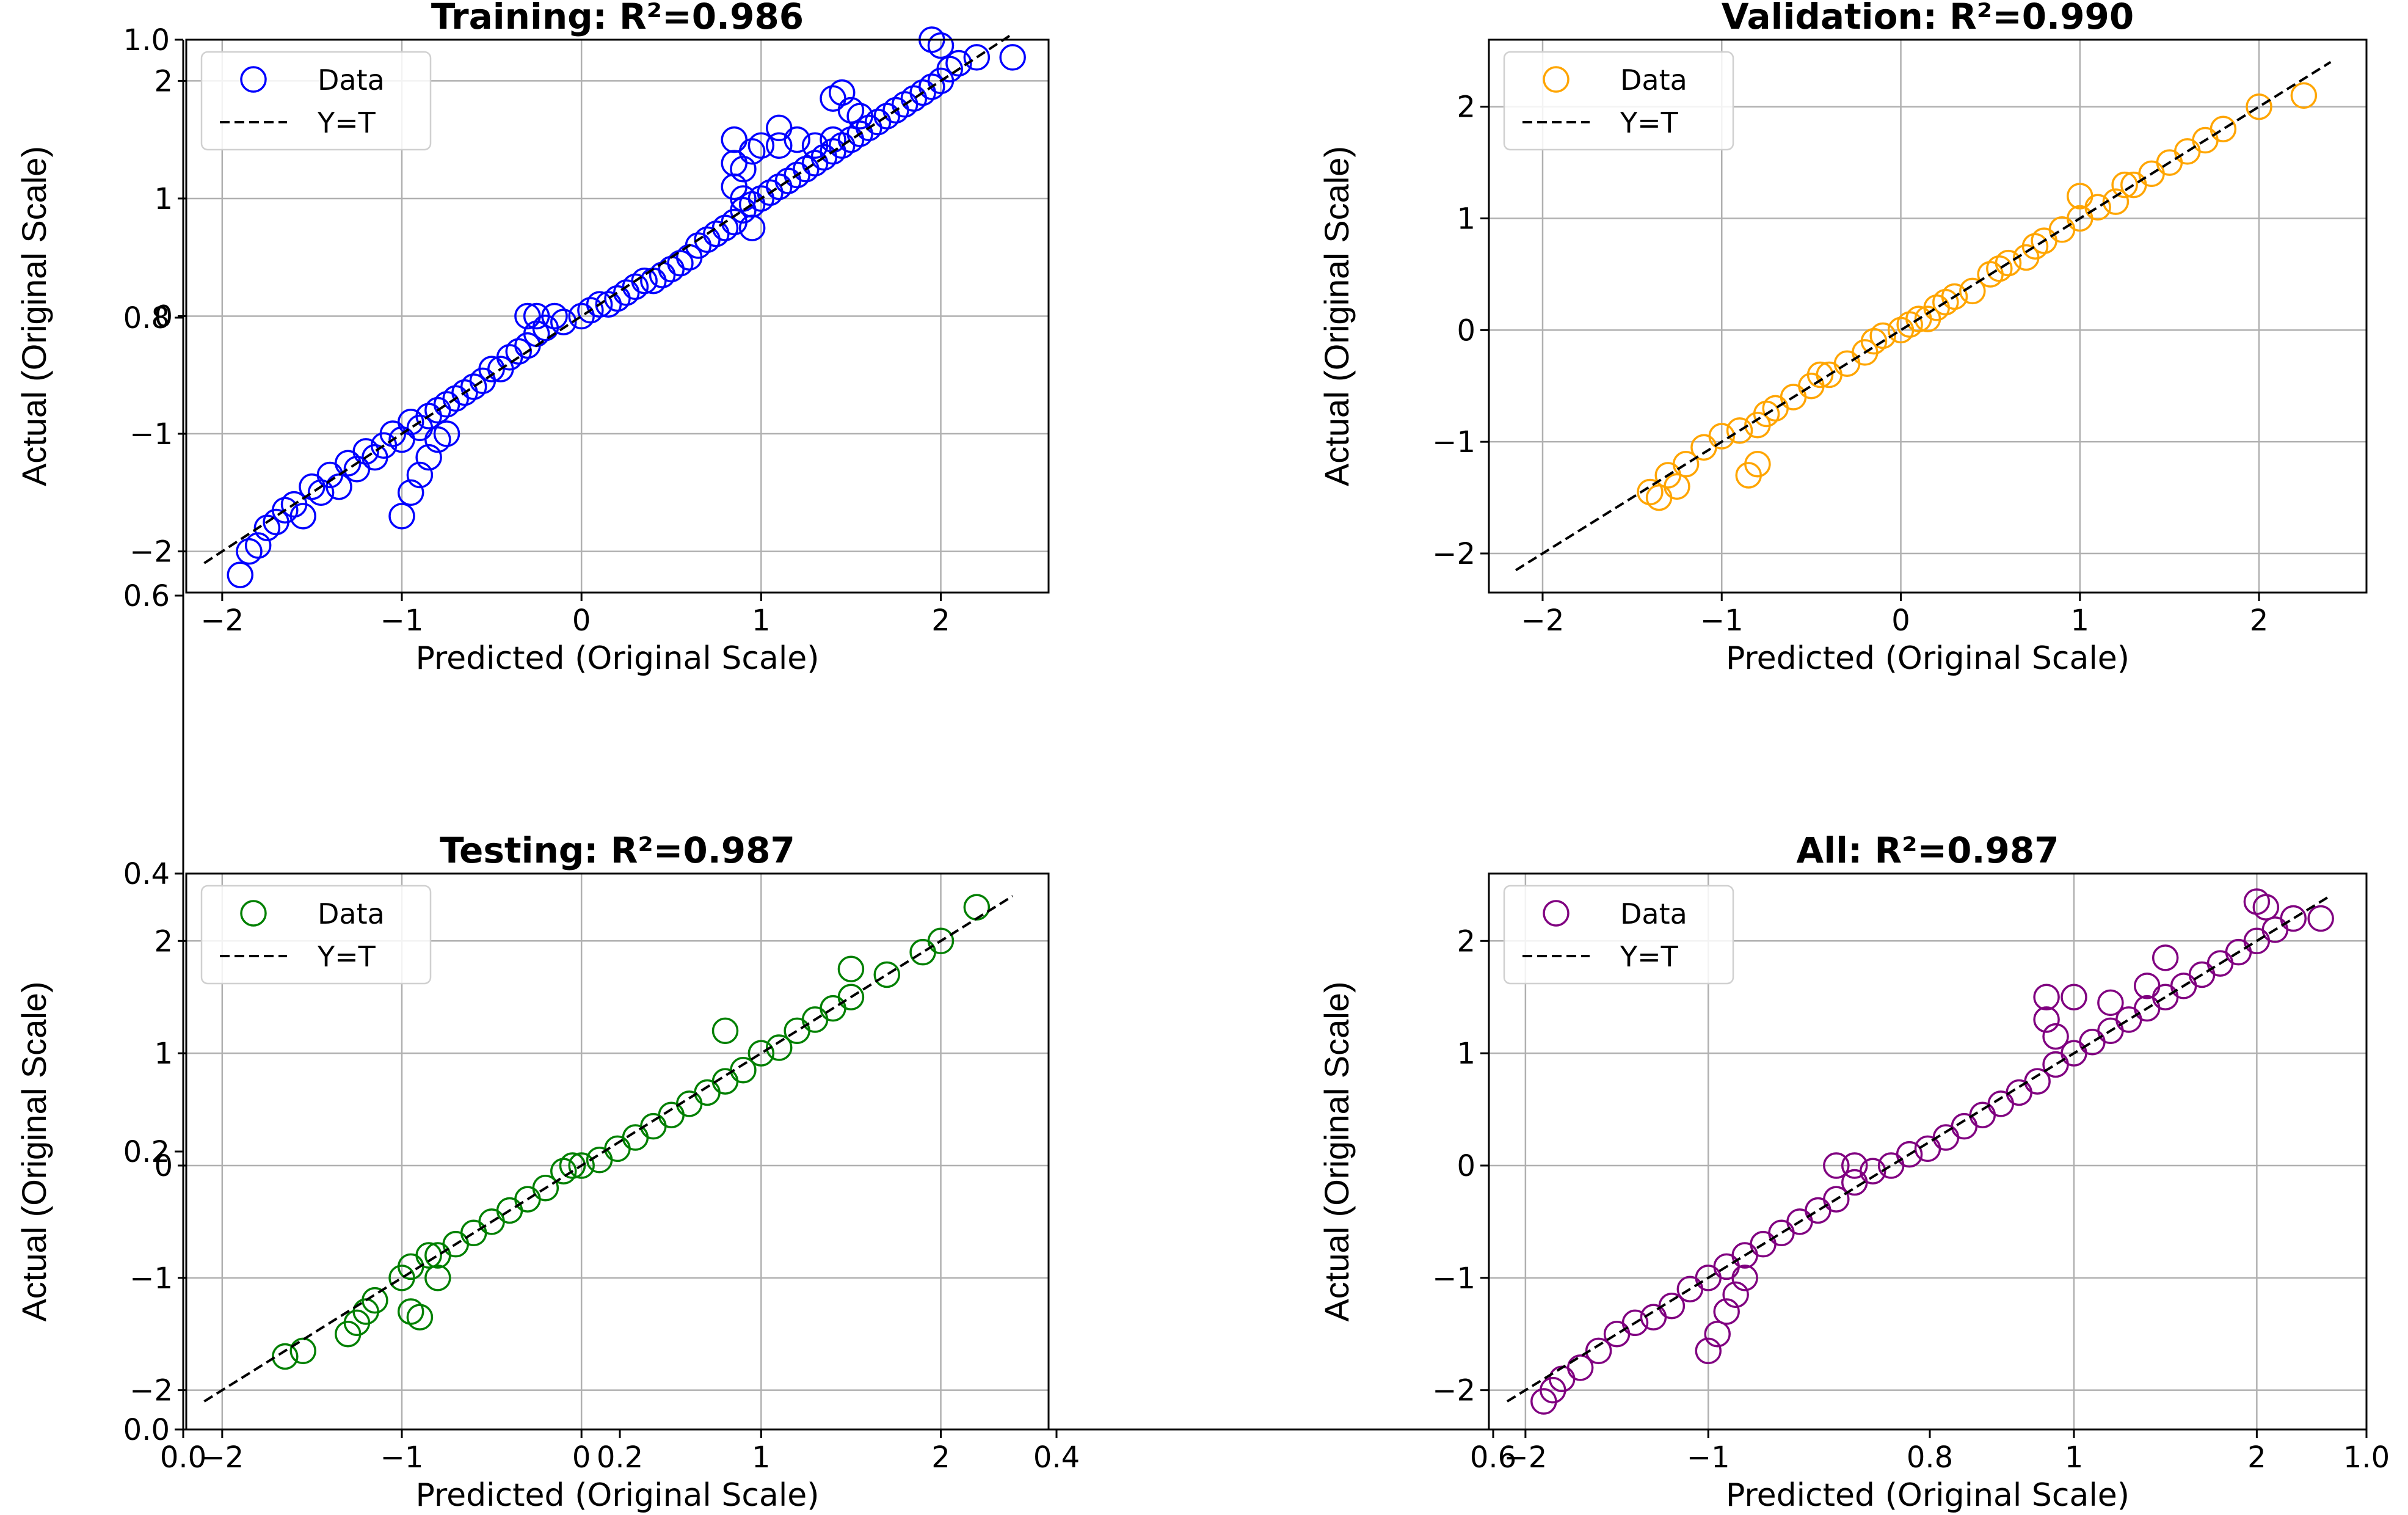  I want to click on background-x-tick-label: 0.2, so click(620, 1457).